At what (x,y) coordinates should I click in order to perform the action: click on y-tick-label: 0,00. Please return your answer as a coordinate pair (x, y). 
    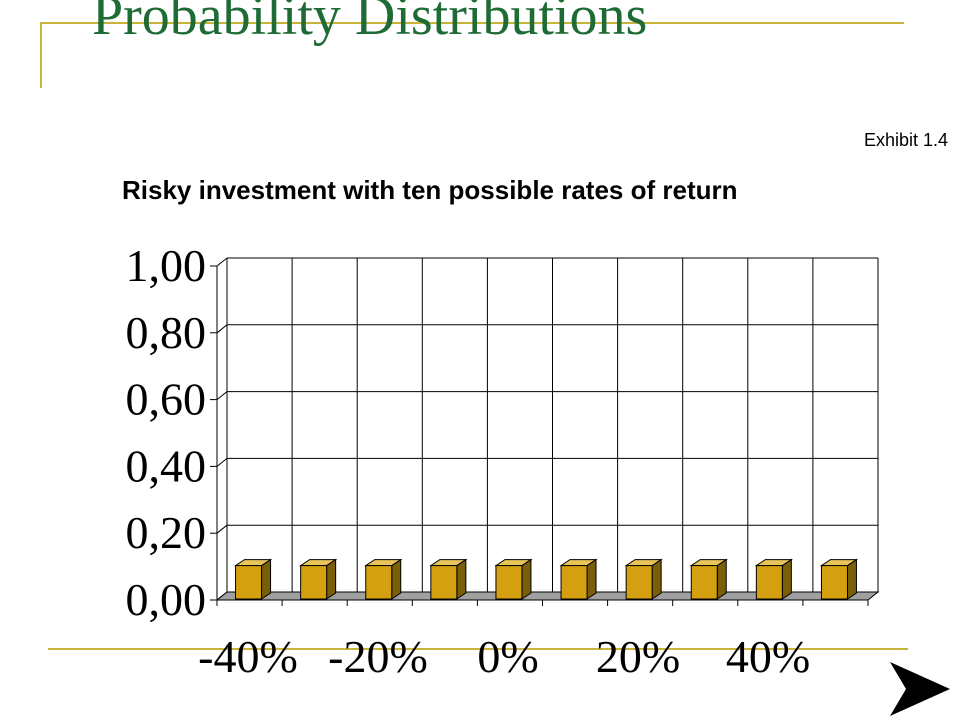
    Looking at the image, I should click on (166, 599).